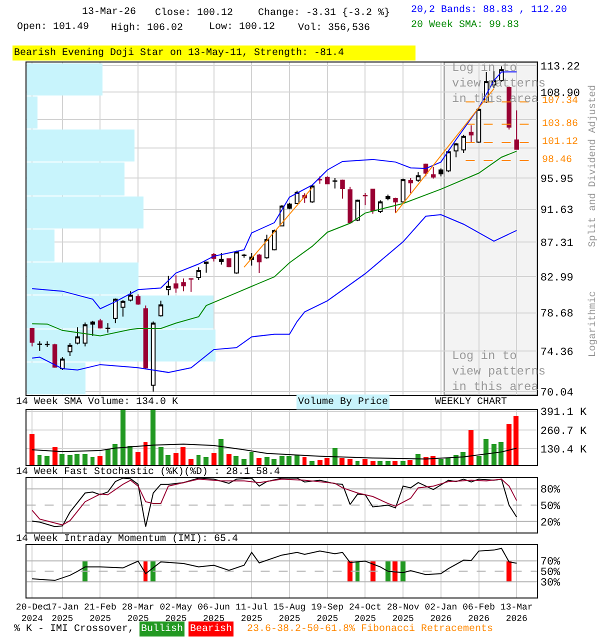  I want to click on x-tick-label: 11-Jul 2025, so click(251, 613).